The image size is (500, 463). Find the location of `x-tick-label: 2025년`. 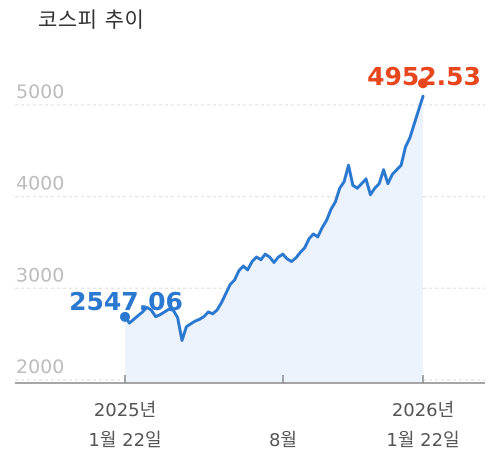

x-tick-label: 2025년 is located at coordinates (125, 410).